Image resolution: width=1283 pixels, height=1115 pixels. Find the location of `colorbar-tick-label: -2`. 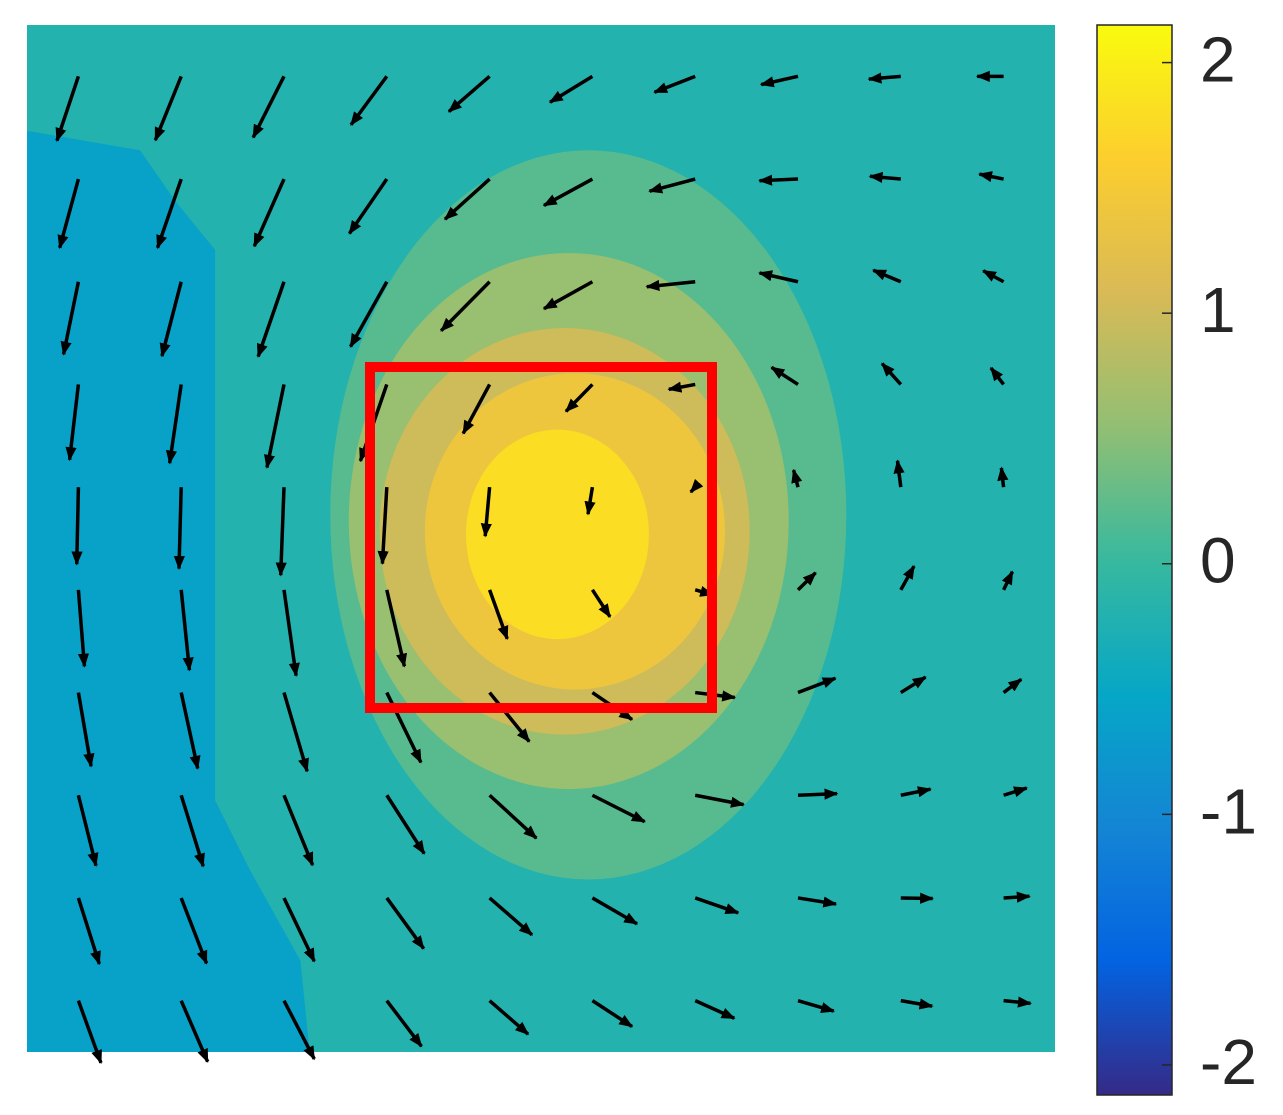

colorbar-tick-label: -2 is located at coordinates (1228, 1062).